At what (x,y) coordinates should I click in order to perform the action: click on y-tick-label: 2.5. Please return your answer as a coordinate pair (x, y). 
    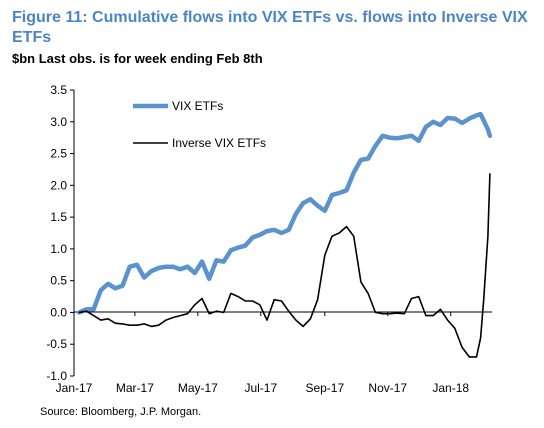
    Looking at the image, I should click on (58, 154).